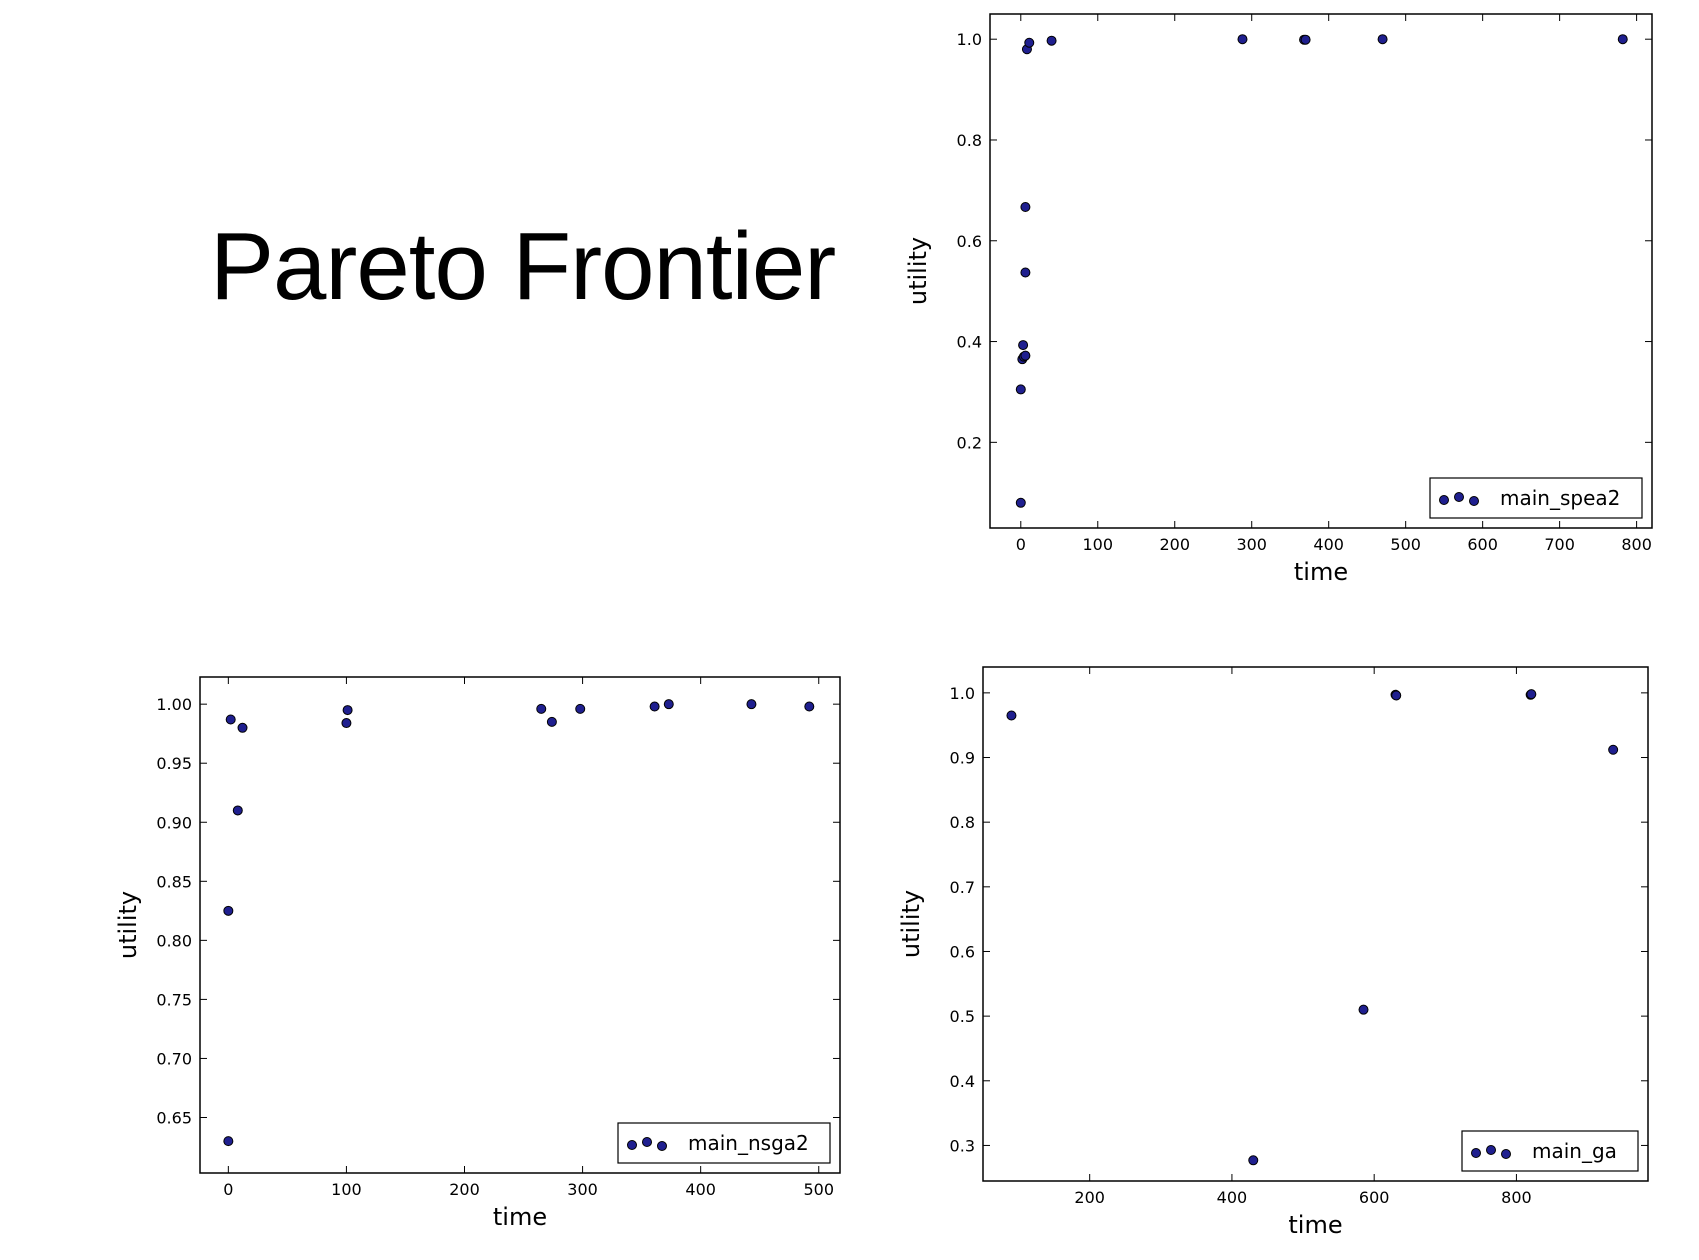 Image resolution: width=1699 pixels, height=1260 pixels. Describe the element at coordinates (969, 442) in the screenshot. I see `y-tick-label: 0.2` at that location.